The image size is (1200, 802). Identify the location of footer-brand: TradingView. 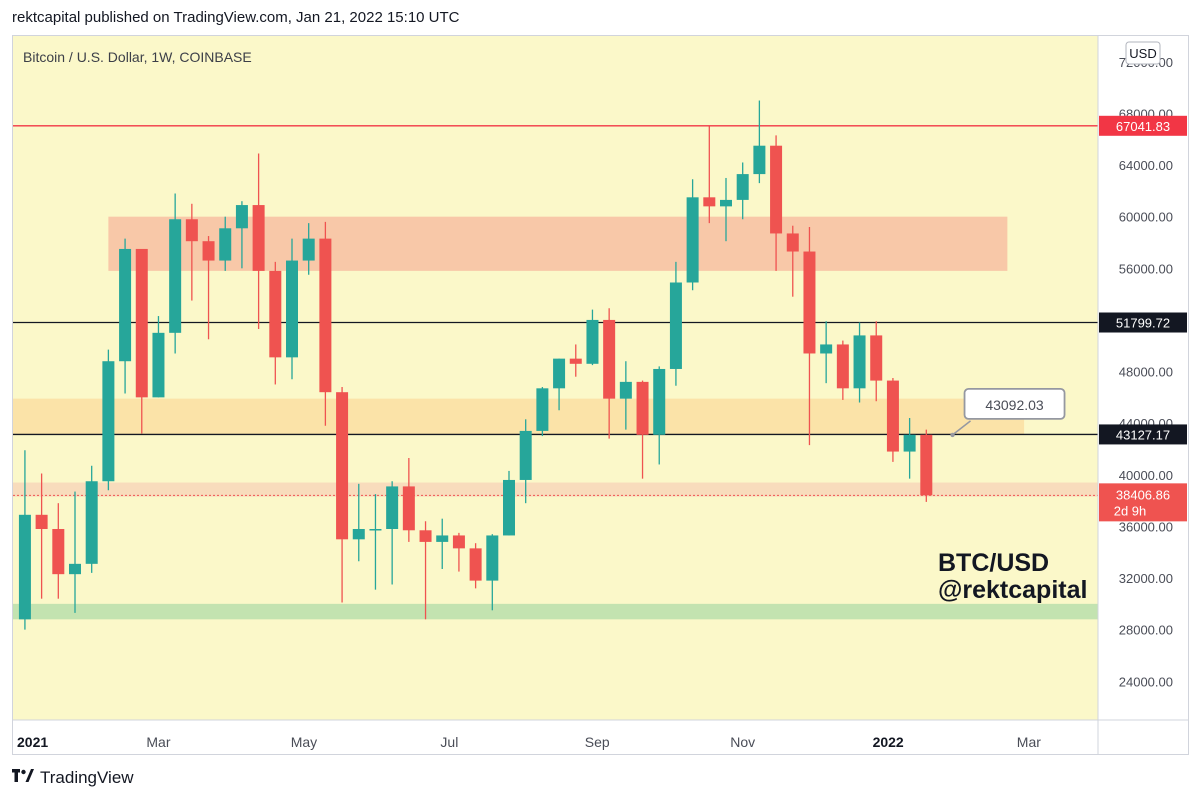
(73, 778).